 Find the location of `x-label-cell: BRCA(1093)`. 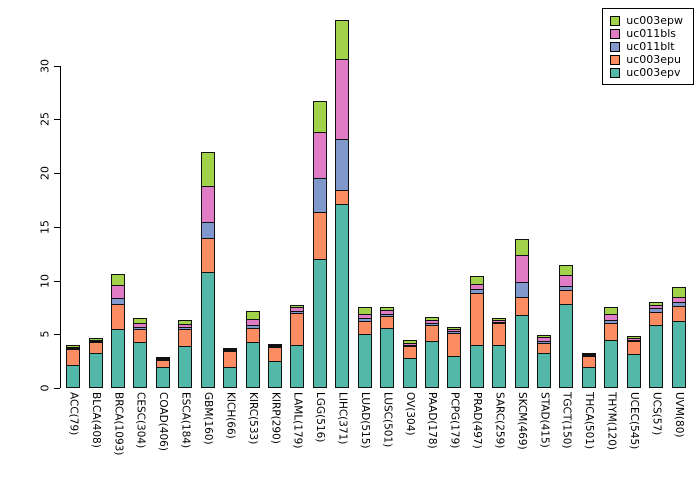

x-label-cell: BRCA(1093) is located at coordinates (118, 435).